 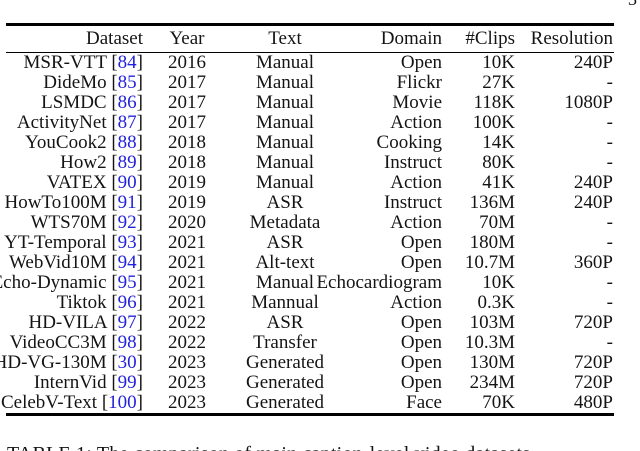 I want to click on table-bottom-rule, so click(x=310, y=414).